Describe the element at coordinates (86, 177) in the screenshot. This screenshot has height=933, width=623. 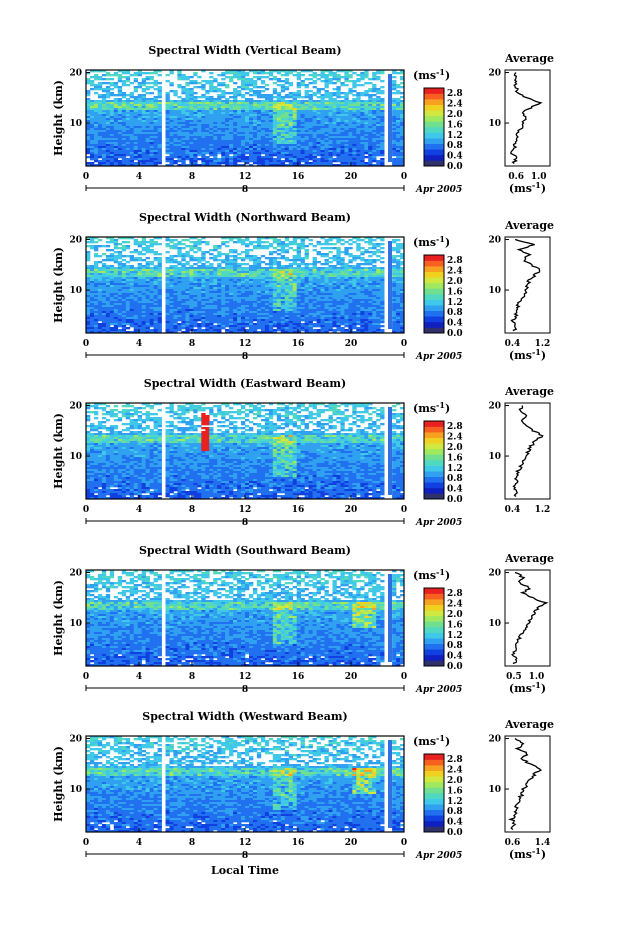
I see `x-tick-label: 0` at that location.